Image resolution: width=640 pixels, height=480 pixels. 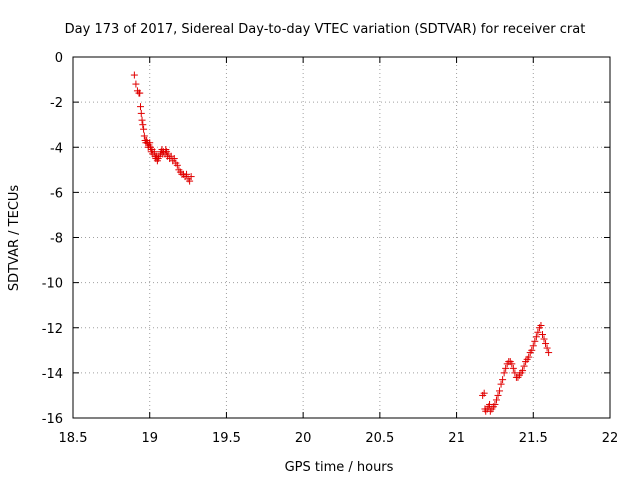 I want to click on y-tick-label: 0, so click(x=59, y=58).